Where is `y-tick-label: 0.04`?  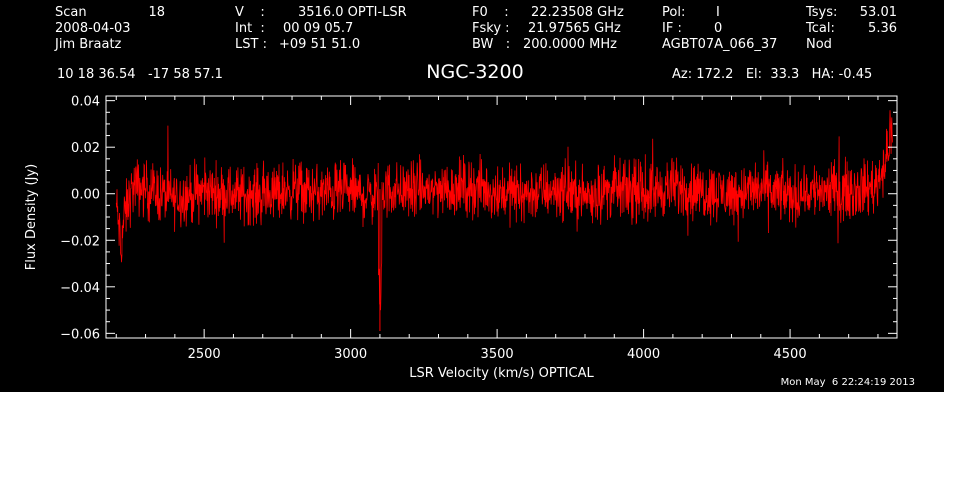
y-tick-label: 0.04 is located at coordinates (85, 102).